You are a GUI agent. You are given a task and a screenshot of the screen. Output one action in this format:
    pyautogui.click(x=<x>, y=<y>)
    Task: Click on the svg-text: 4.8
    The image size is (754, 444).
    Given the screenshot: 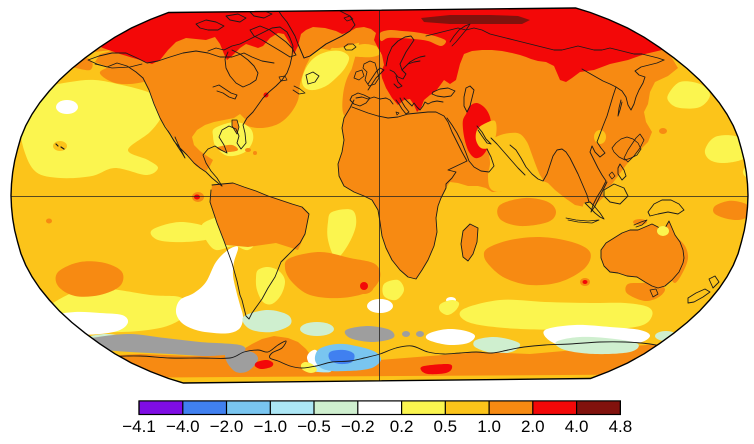 What is the action you would take?
    pyautogui.click(x=621, y=426)
    